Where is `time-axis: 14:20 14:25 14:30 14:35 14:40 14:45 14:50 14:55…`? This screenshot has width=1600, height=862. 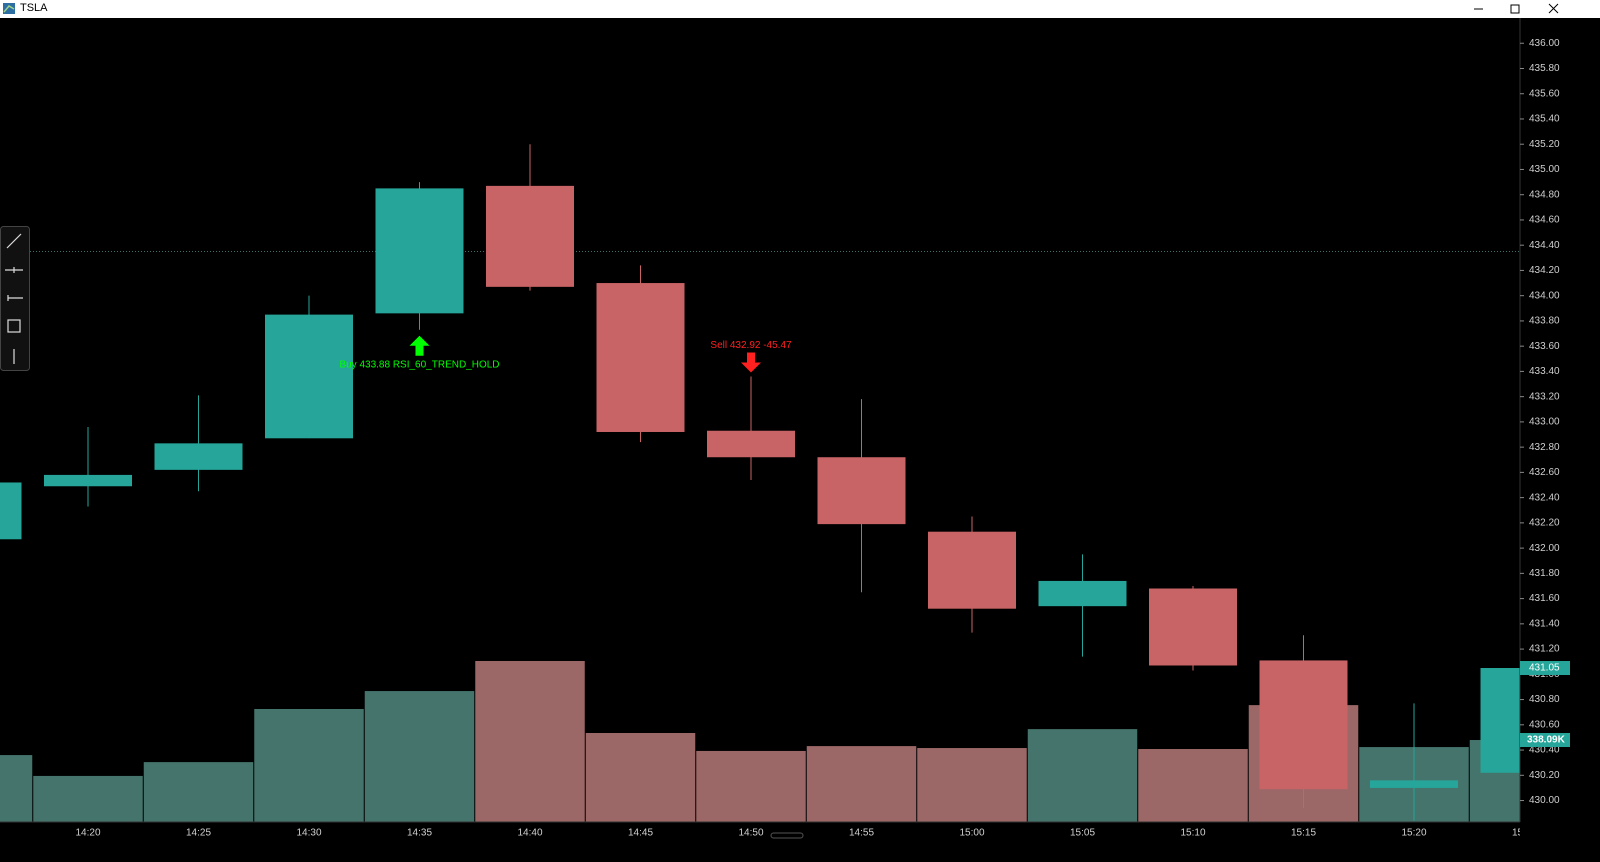
time-axis: 14:20 14:25 14:30 14:35 14:40 14:45 14:50 14:55… is located at coordinates (768, 830).